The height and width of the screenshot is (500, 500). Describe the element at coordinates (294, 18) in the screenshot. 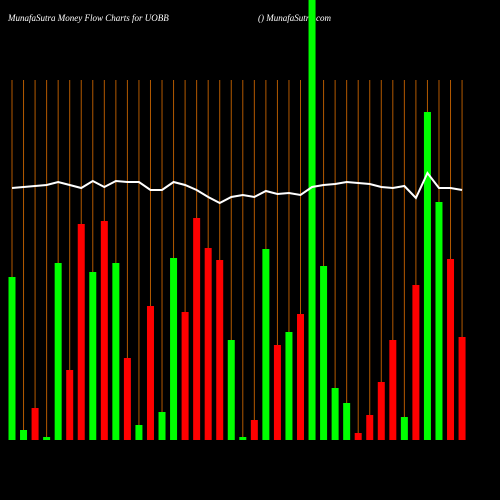

I see `chart-subtitle: () MunafaSutra.com` at that location.